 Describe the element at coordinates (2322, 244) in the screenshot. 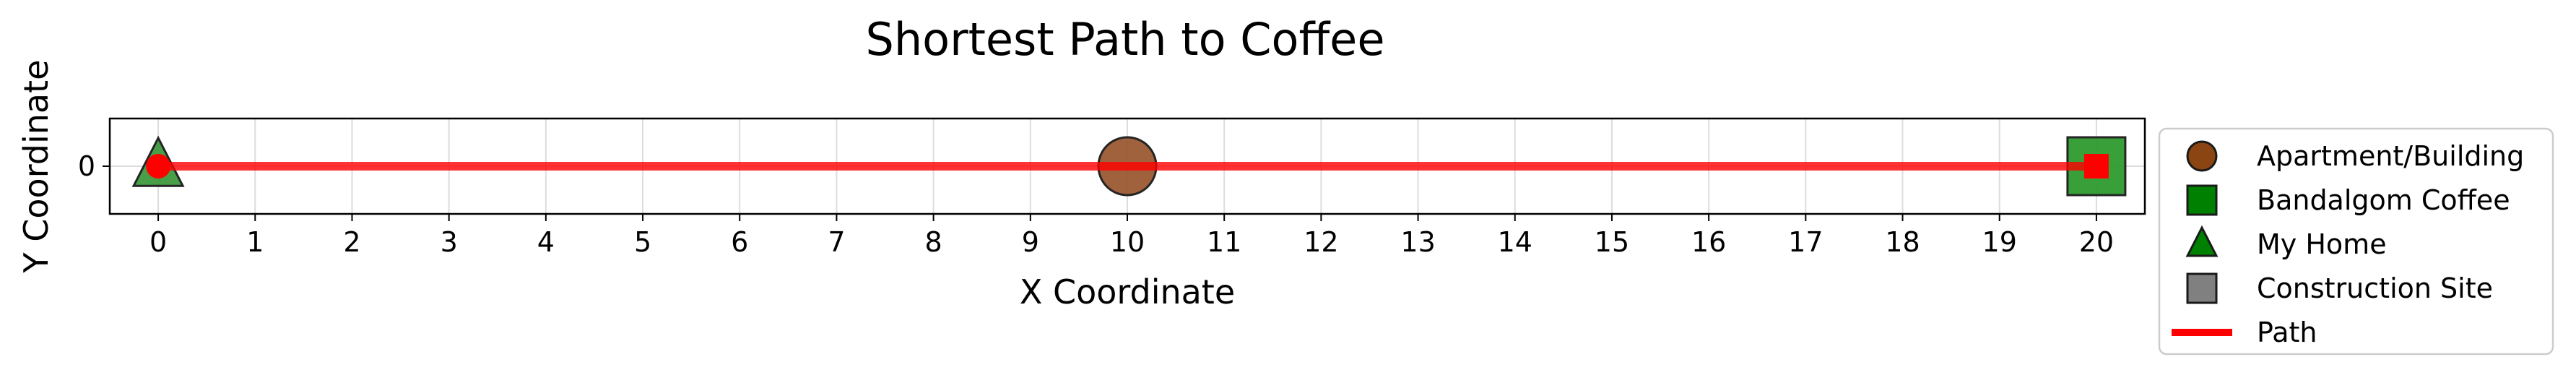

I see `legend-label-my-home: My Home` at that location.